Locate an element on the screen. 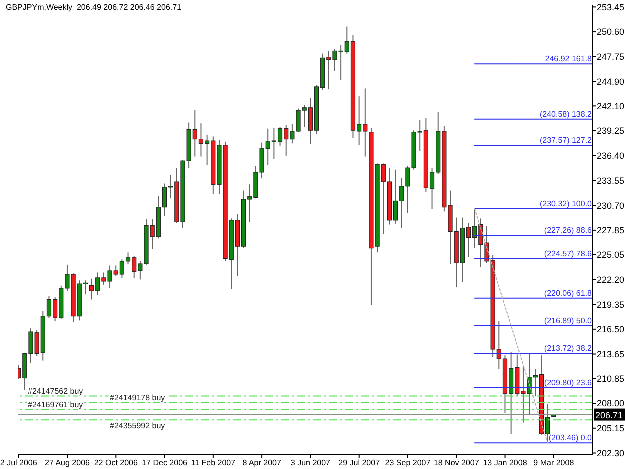 This screenshot has width=625, height=469. series-label: (209.80) 23.6 is located at coordinates (568, 383).